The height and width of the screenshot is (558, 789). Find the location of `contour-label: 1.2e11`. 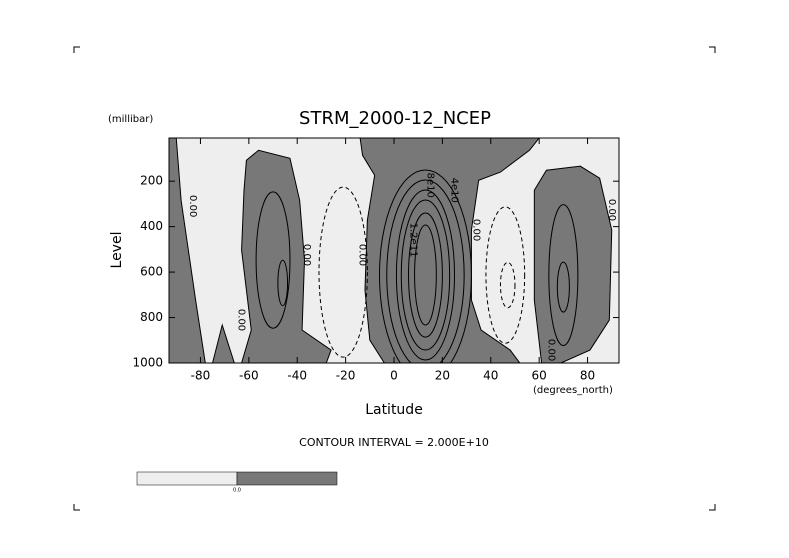

contour-label: 1.2e11 is located at coordinates (412, 240).